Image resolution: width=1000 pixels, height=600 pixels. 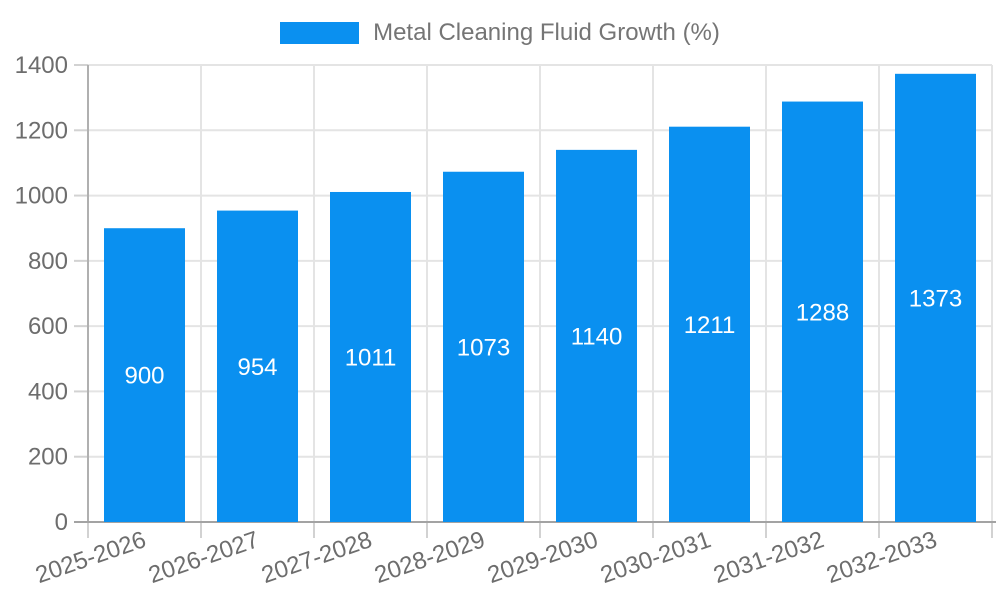 I want to click on x-tick-label: 2025-2026, so click(x=90, y=557).